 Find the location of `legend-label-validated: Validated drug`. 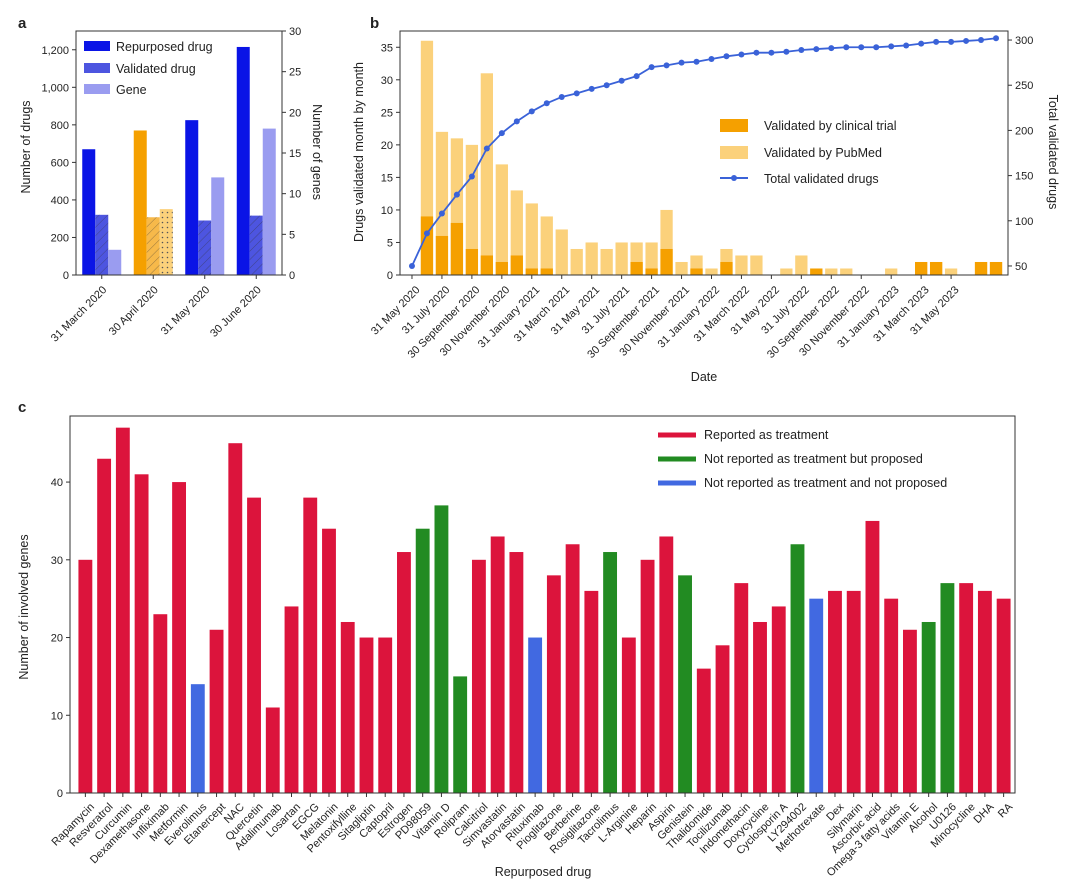

legend-label-validated: Validated drug is located at coordinates (156, 69).